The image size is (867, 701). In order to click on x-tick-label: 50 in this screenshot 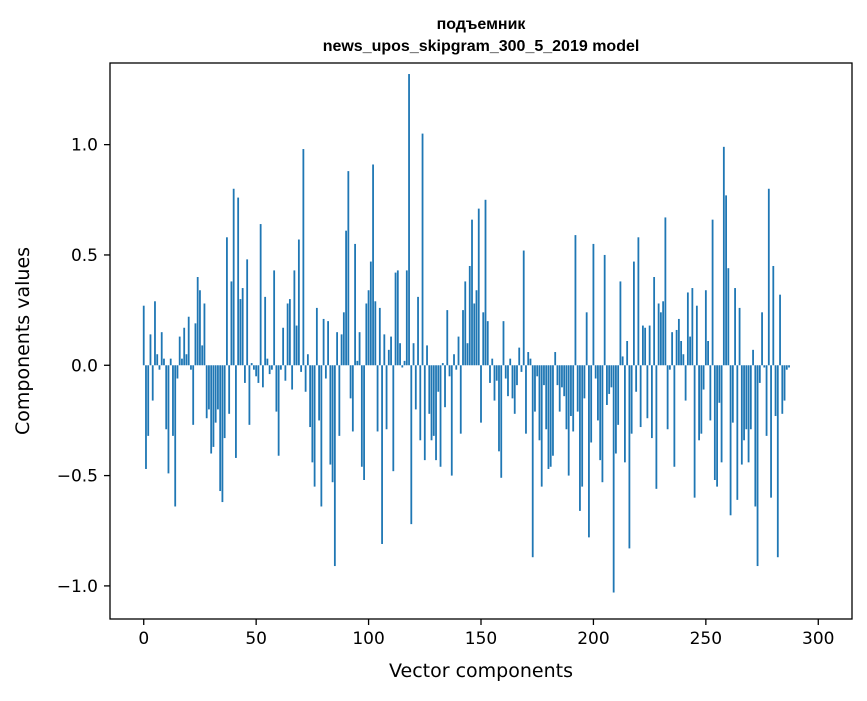, I will do `click(256, 639)`.